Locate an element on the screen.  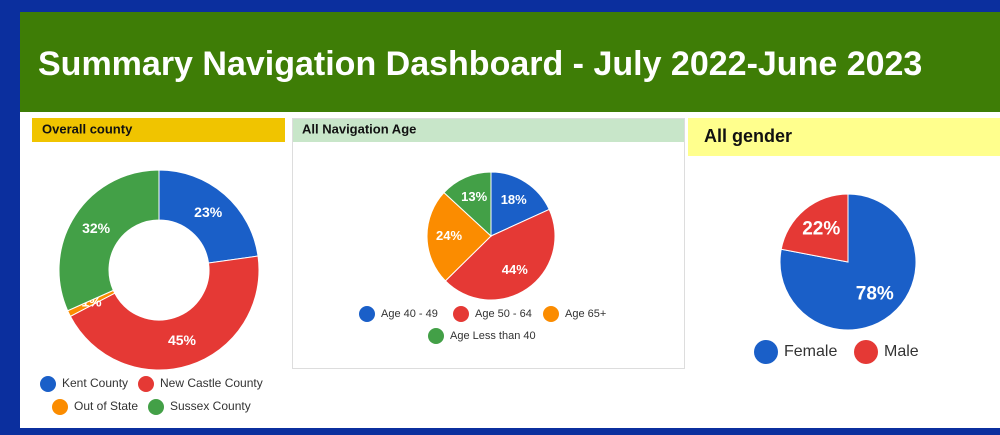
legend-label: Kent County is located at coordinates (95, 383).